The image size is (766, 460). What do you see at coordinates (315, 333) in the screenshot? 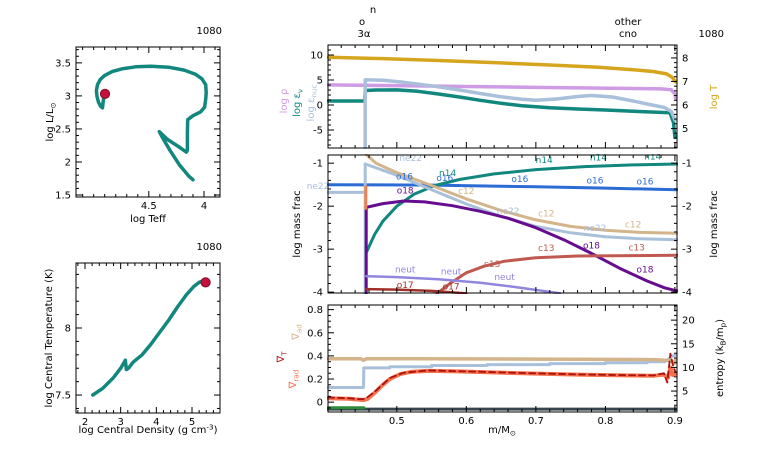
I see `gradient-entropy-profile-y-tick-label: 0.6` at bounding box center [315, 333].